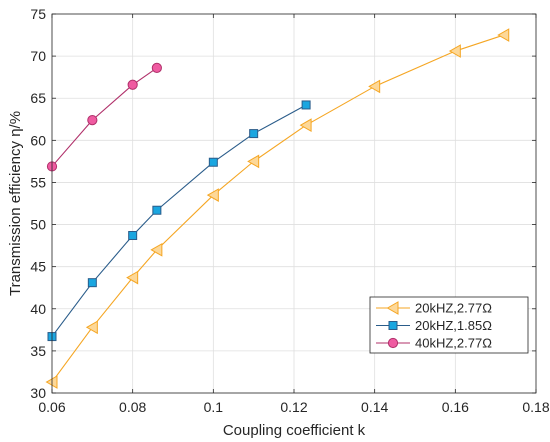  Describe the element at coordinates (38, 267) in the screenshot. I see `y-tick-label: 45` at that location.